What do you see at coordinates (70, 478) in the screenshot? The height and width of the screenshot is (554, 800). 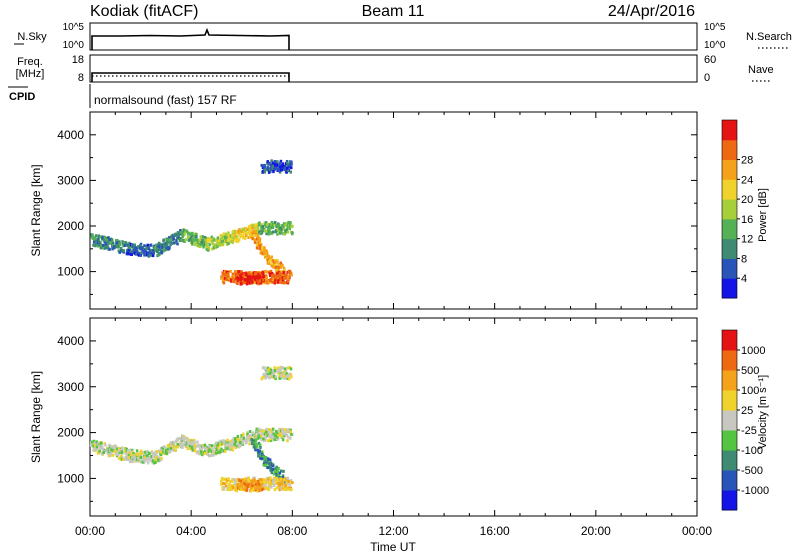 I see `velocity-ytick-label: 1000` at bounding box center [70, 478].